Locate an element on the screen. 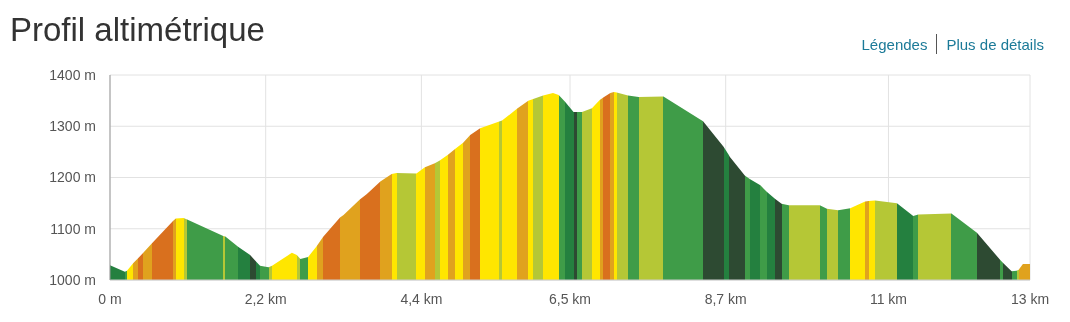 The height and width of the screenshot is (322, 1070). y-tick-label: 1200 m is located at coordinates (72, 177).